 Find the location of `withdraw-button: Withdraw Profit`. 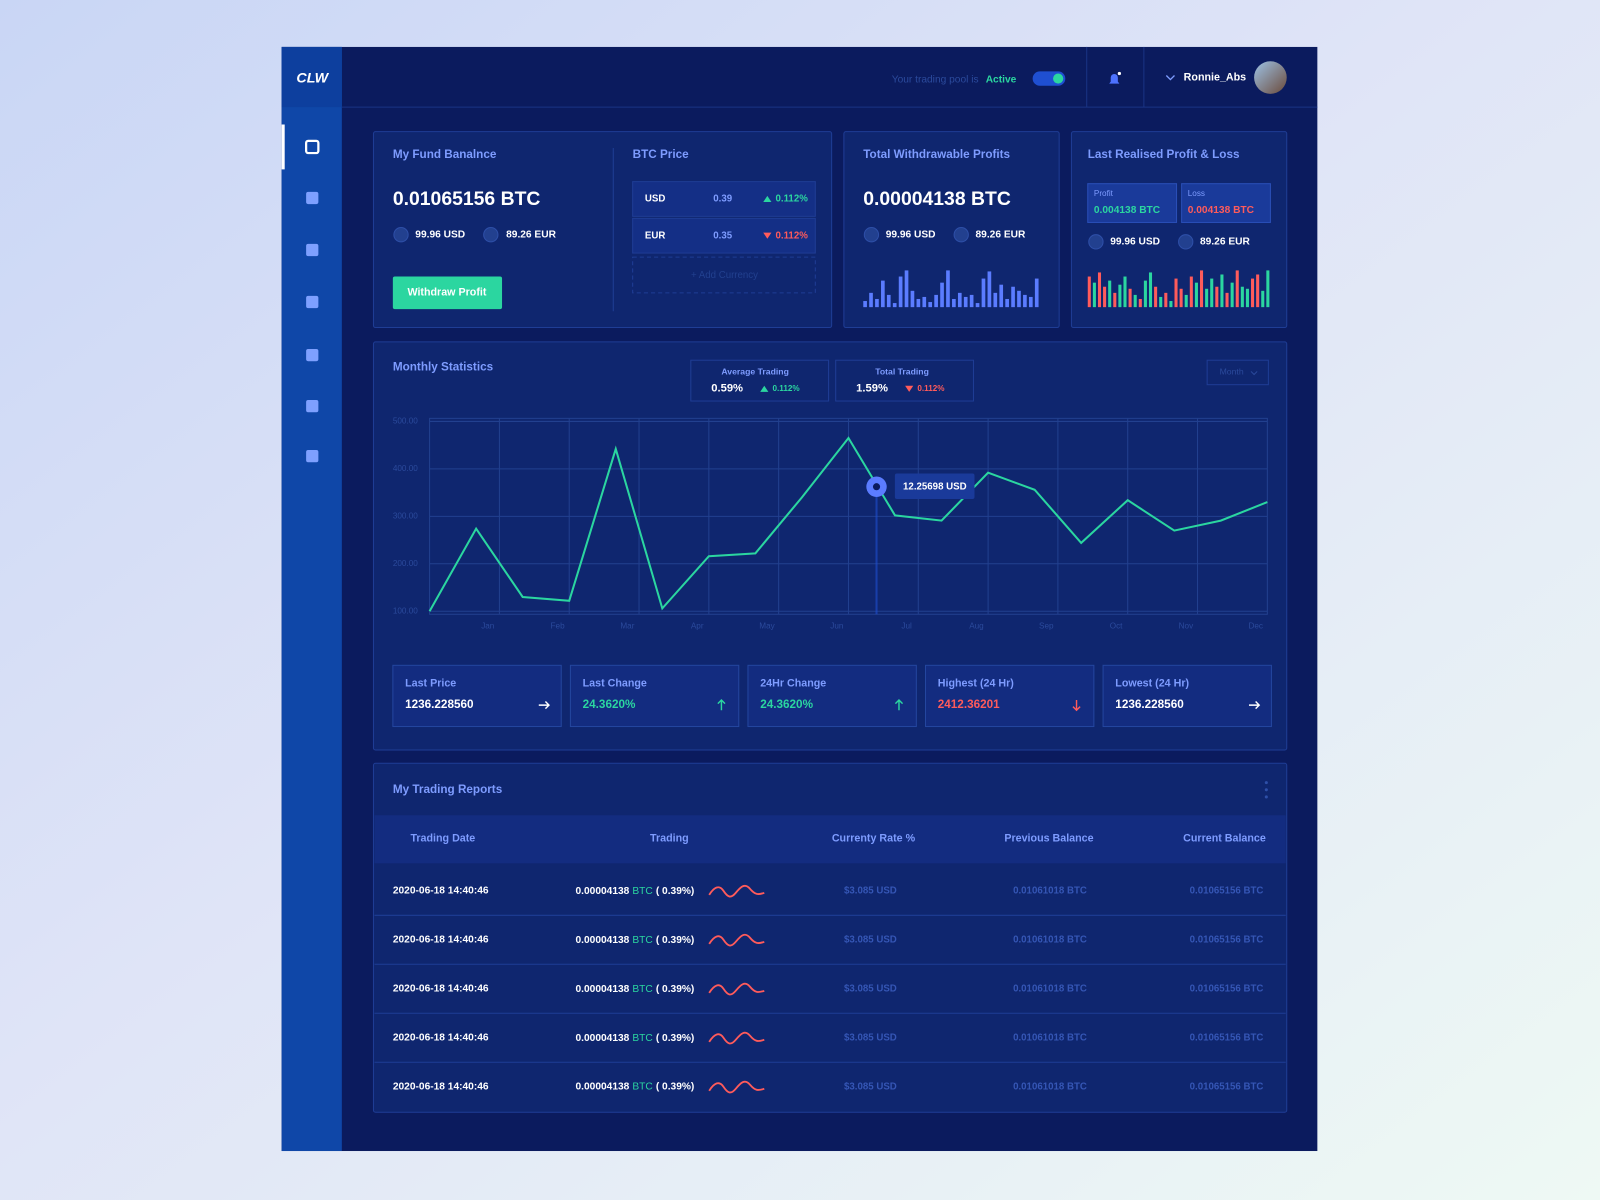

withdraw-button: Withdraw Profit is located at coordinates (447, 293).